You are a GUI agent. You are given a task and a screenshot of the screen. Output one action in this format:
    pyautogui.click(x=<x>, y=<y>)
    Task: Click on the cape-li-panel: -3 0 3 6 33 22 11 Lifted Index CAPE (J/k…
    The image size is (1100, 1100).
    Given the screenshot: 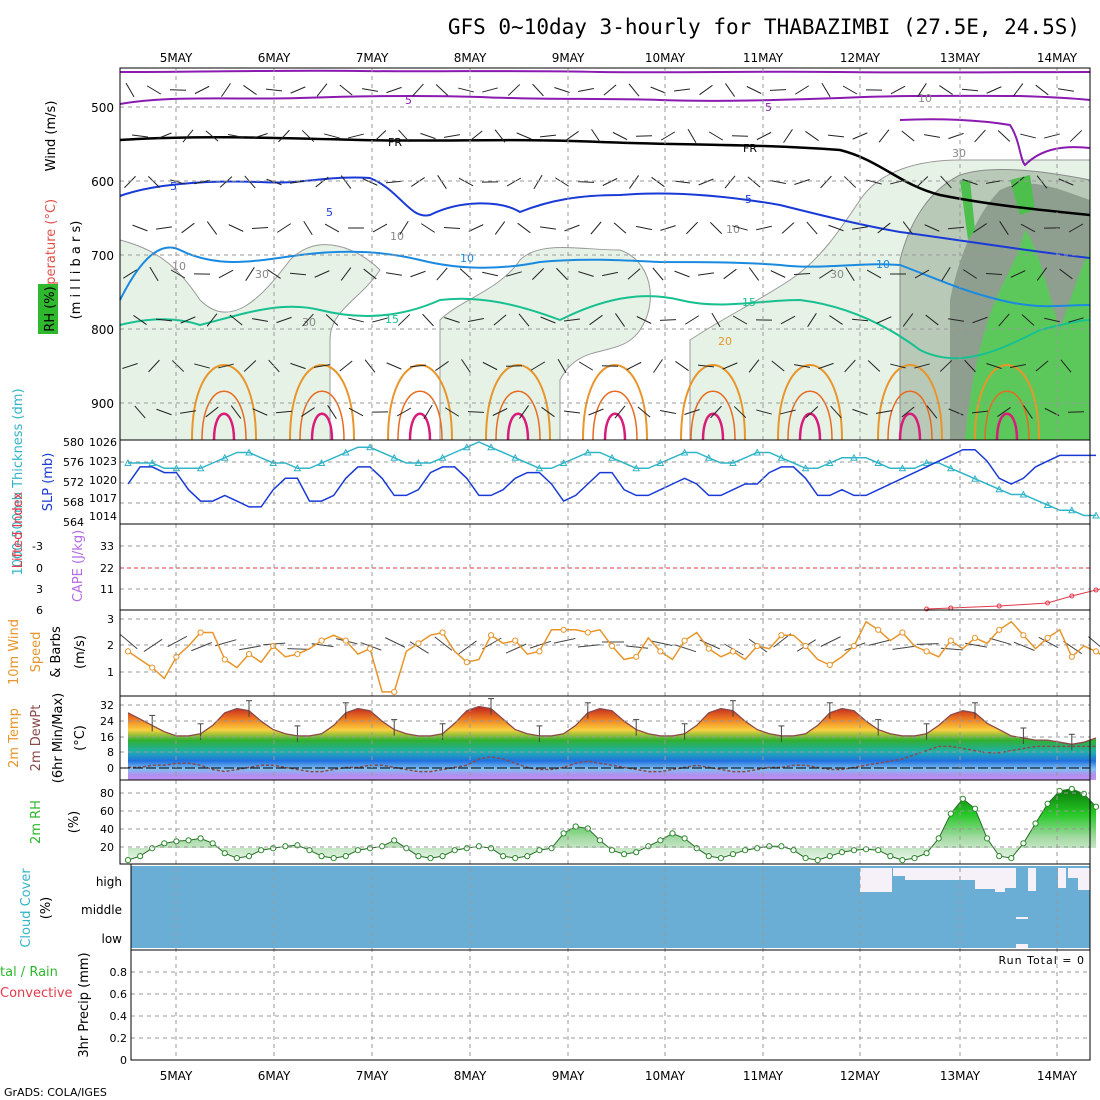 What is the action you would take?
    pyautogui.click(x=555, y=554)
    